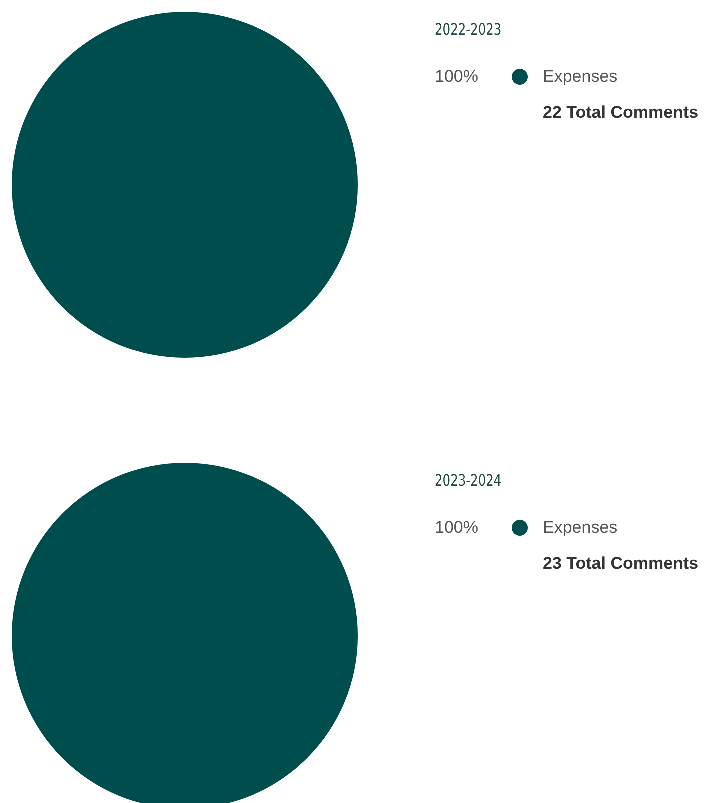 This screenshot has height=803, width=724. Describe the element at coordinates (621, 564) in the screenshot. I see `text: 23 Total Comments` at that location.